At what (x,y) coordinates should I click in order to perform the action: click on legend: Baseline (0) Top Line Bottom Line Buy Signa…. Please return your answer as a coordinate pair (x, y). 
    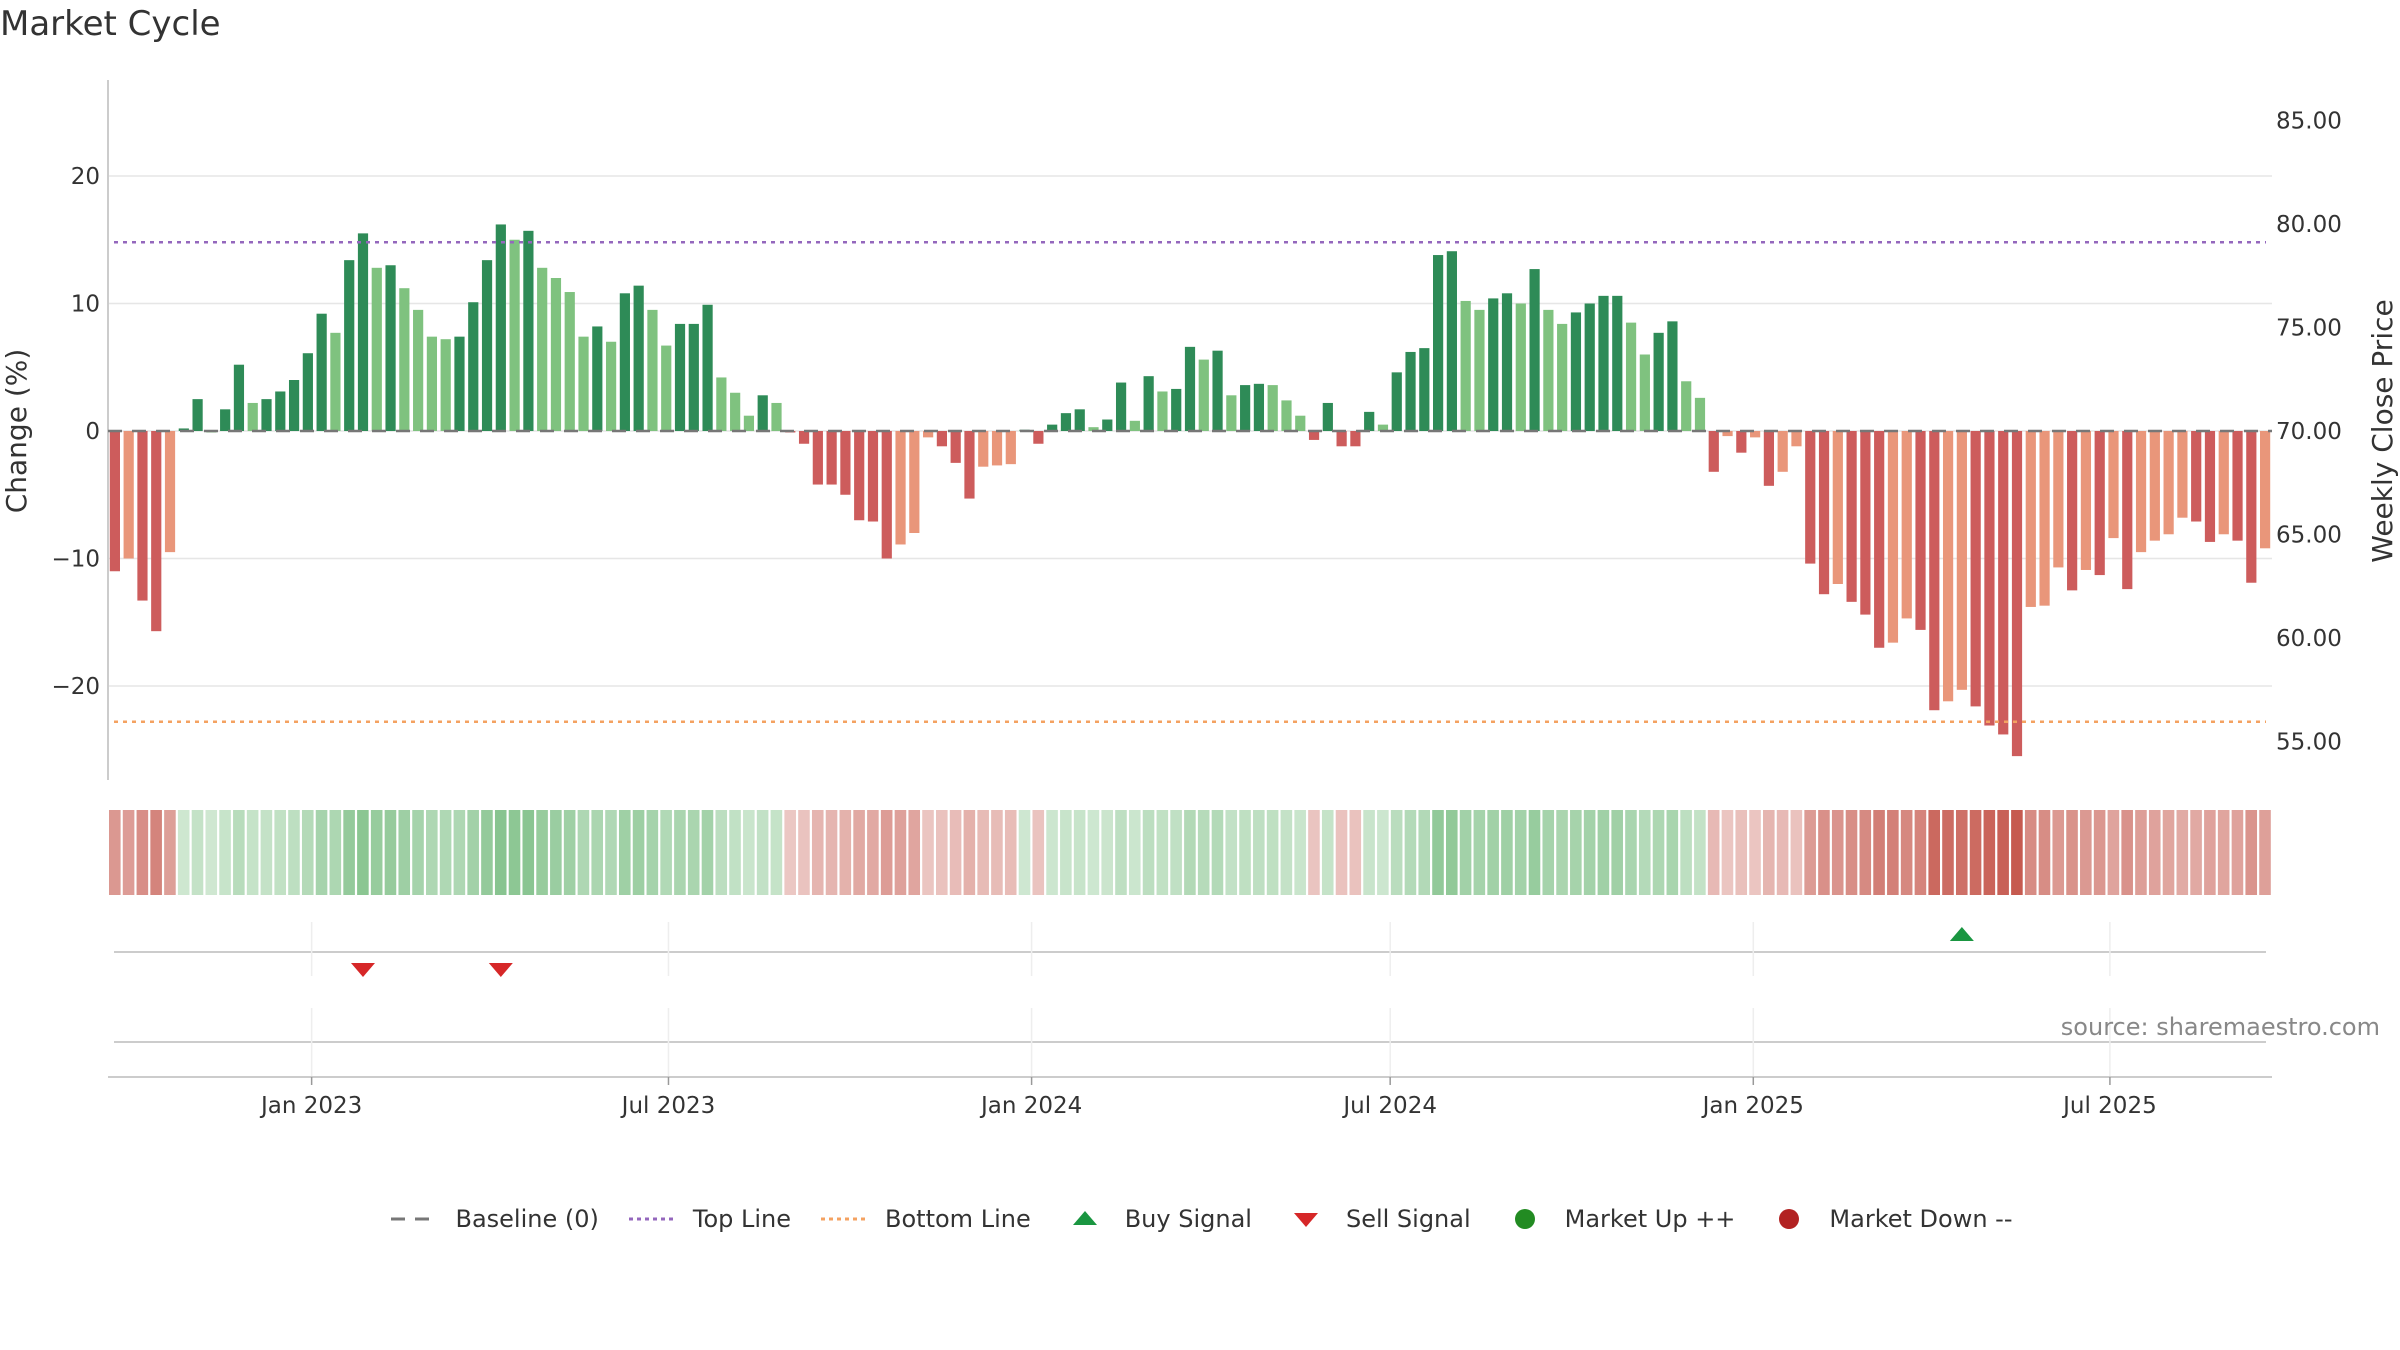
    Looking at the image, I should click on (1200, 1219).